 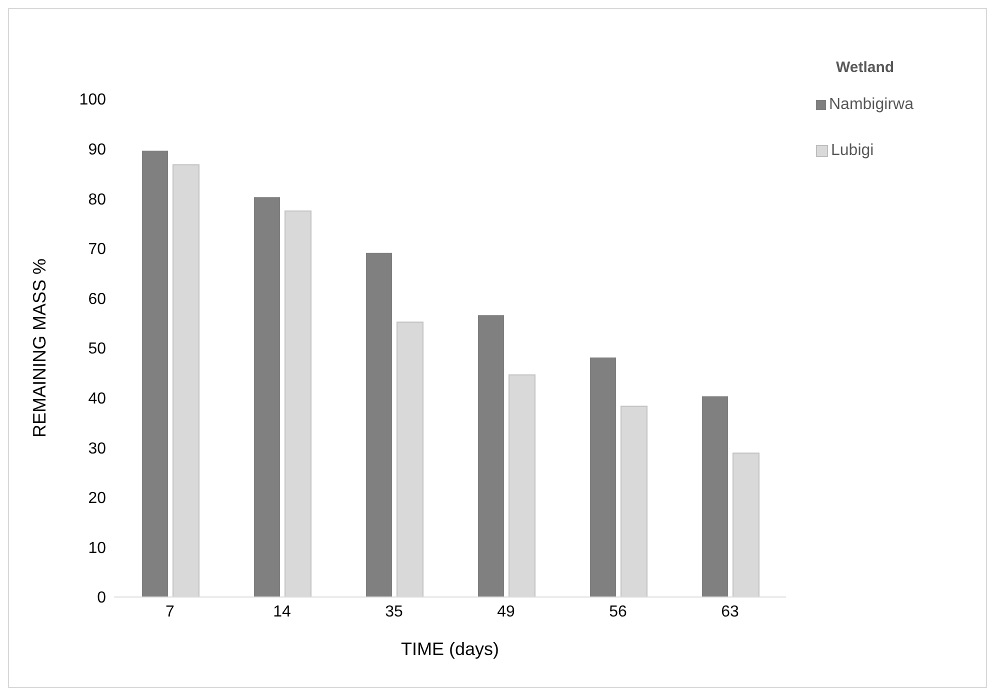 What do you see at coordinates (852, 151) in the screenshot?
I see `legend-label: Lubigi` at bounding box center [852, 151].